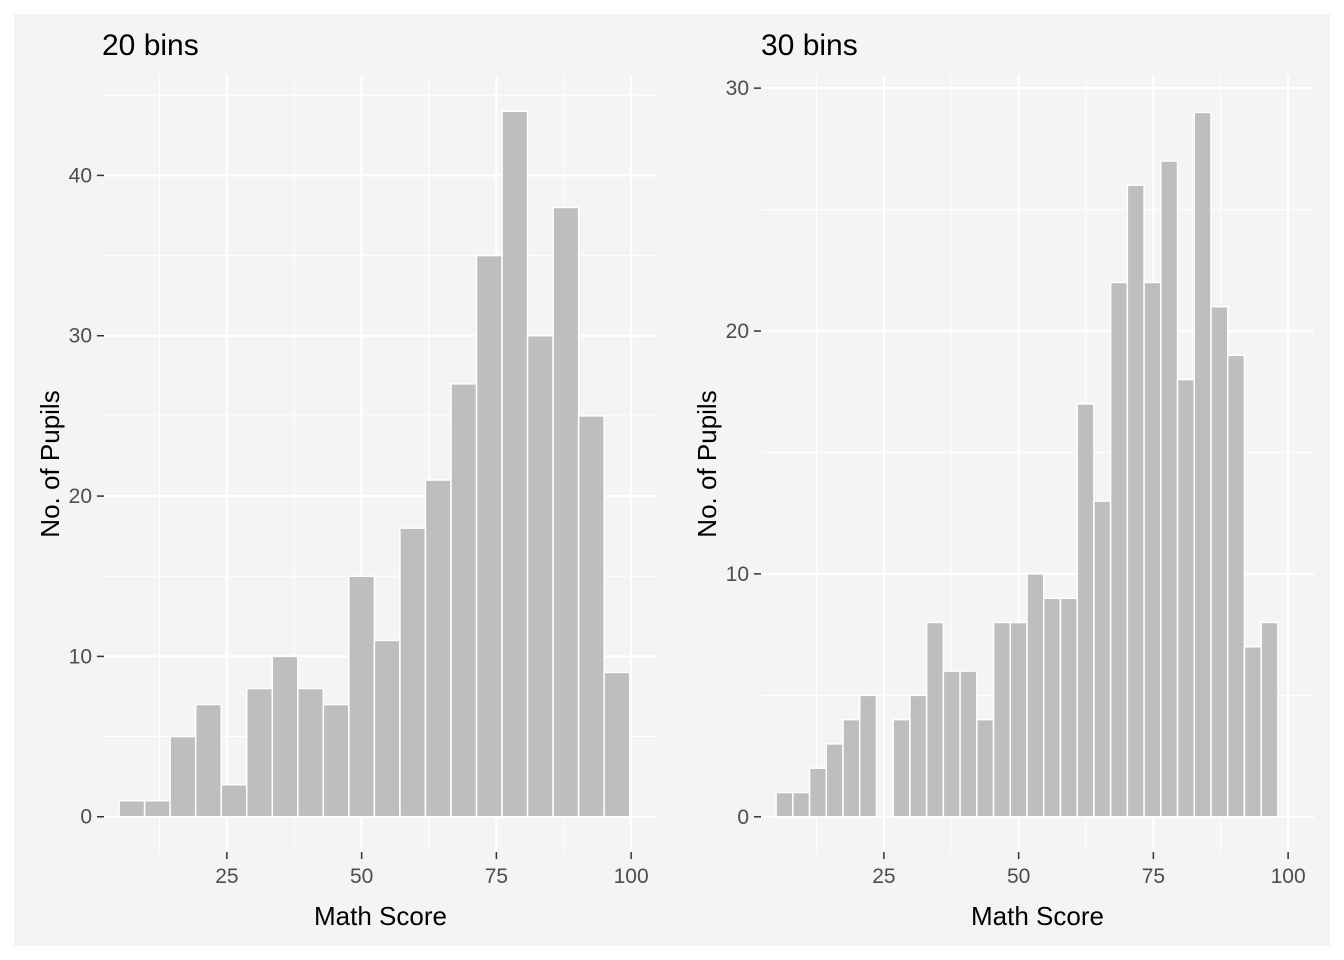 This screenshot has height=960, width=1344. Describe the element at coordinates (809, 45) in the screenshot. I see `chart-title: 30 bins` at that location.